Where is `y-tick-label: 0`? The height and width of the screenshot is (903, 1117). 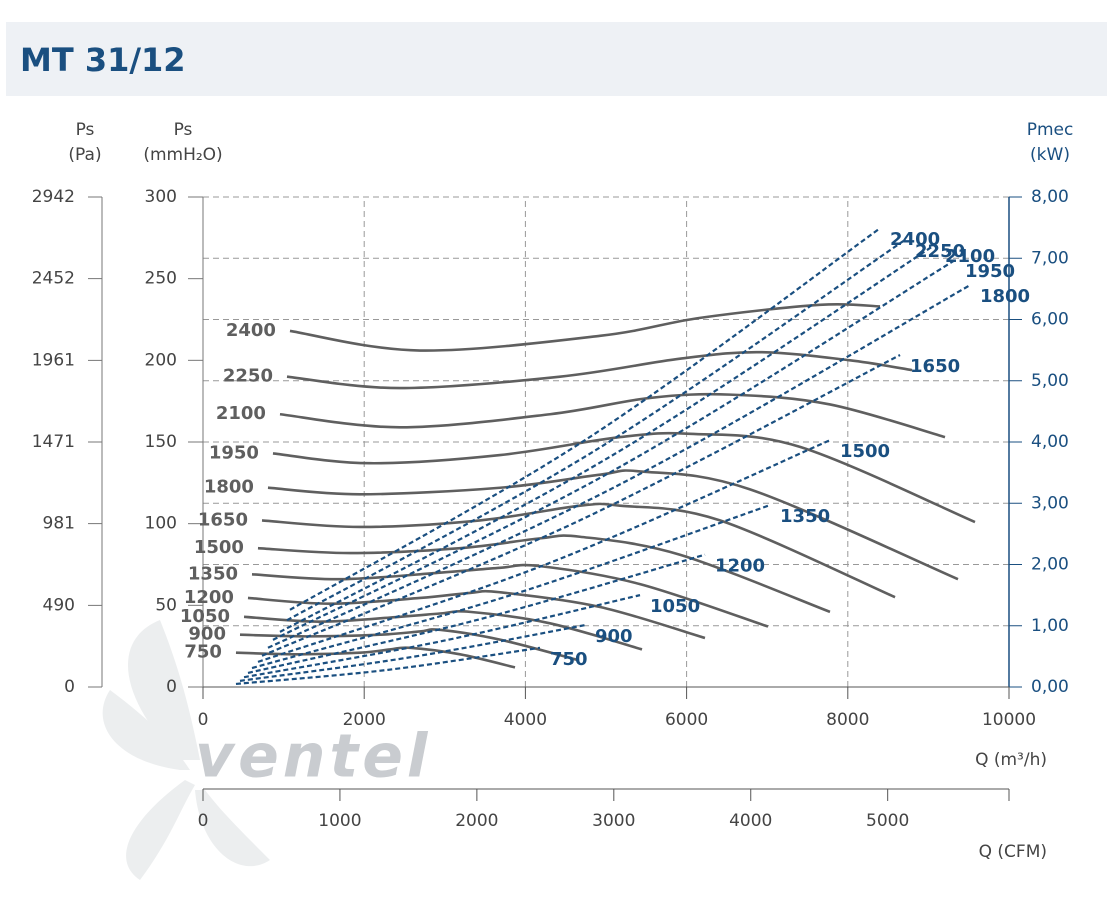 y-tick-label: 0 is located at coordinates (171, 687).